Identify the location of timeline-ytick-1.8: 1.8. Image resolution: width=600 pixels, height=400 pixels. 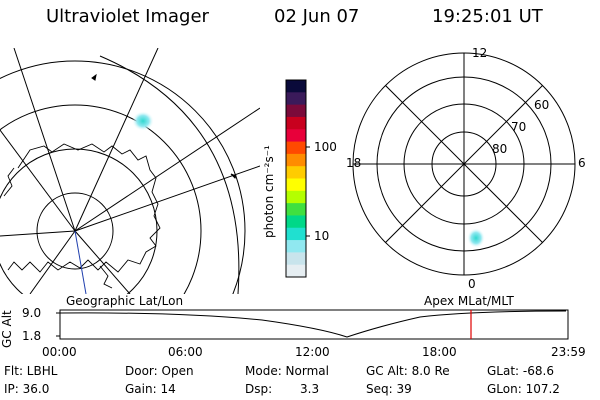
(32, 336).